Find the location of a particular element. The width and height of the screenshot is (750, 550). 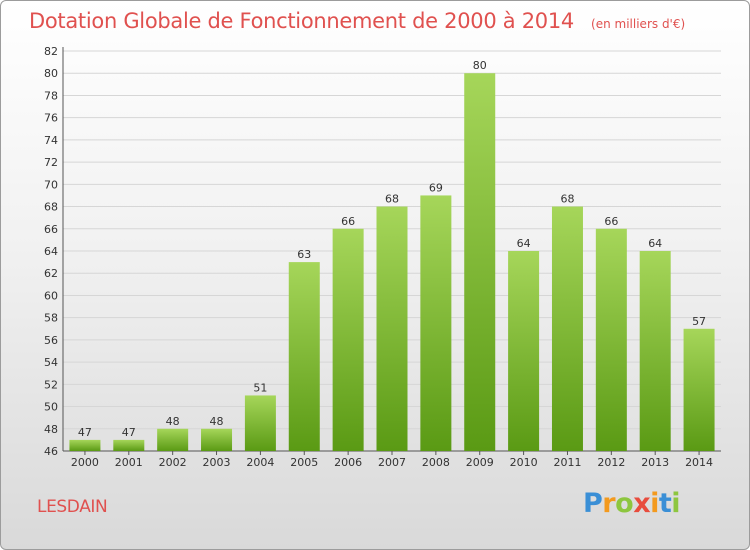

x-tick-label: 2010 is located at coordinates (524, 462).